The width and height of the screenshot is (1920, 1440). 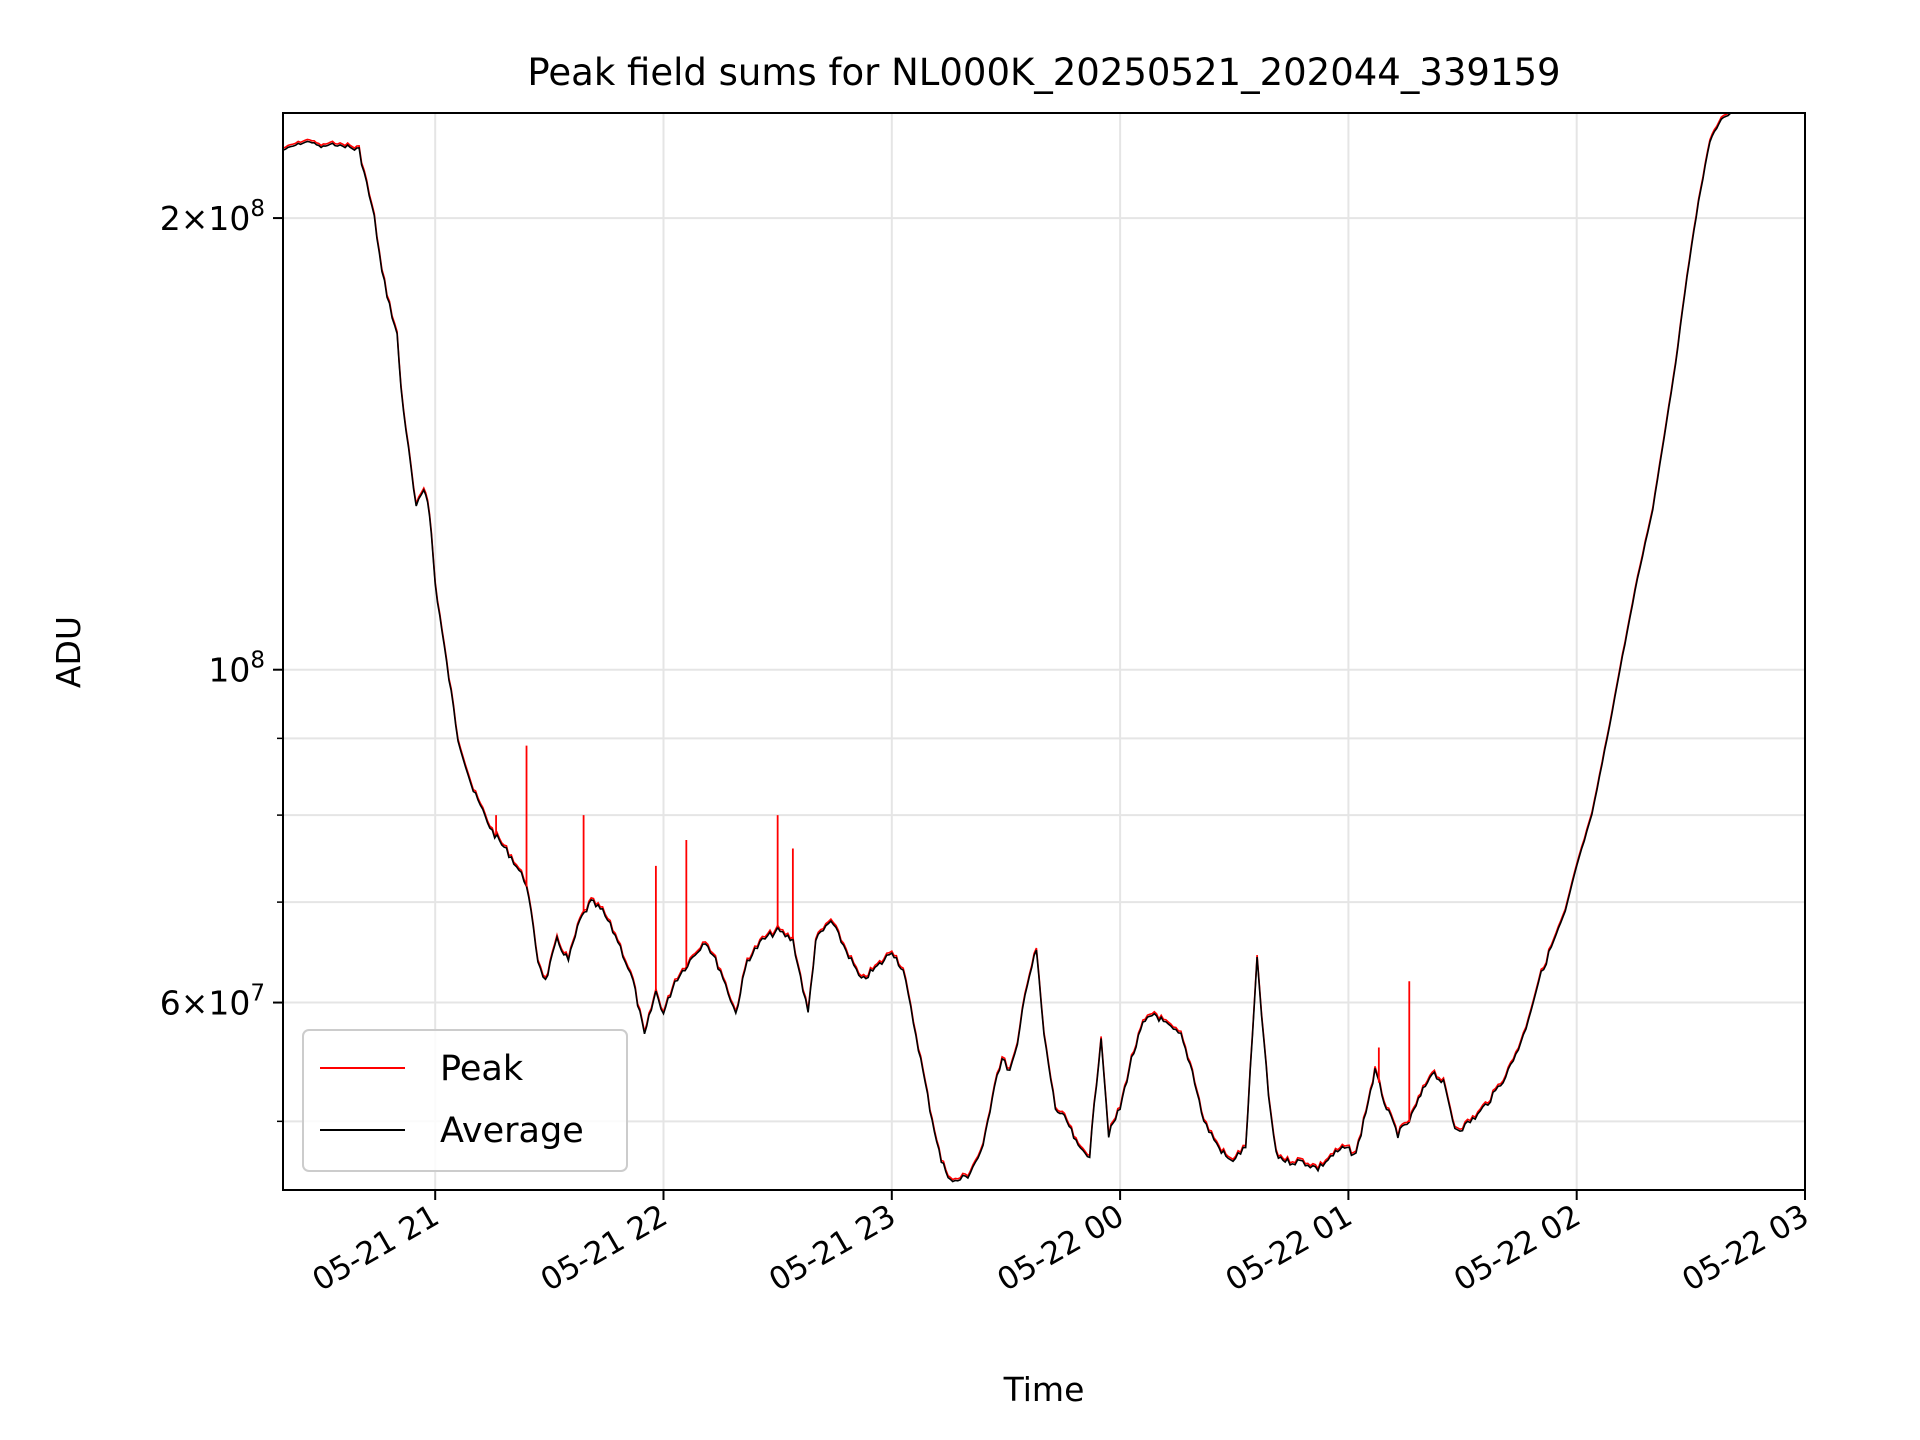 What do you see at coordinates (1044, 1389) in the screenshot?
I see `x-axis-label: Time` at bounding box center [1044, 1389].